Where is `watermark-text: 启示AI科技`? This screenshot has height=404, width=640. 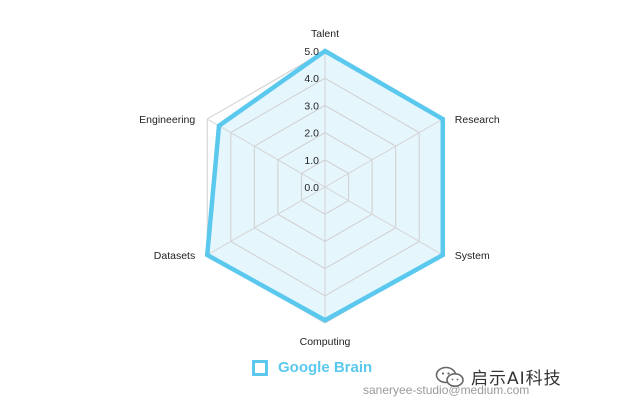 watermark-text: 启示AI科技 is located at coordinates (516, 379).